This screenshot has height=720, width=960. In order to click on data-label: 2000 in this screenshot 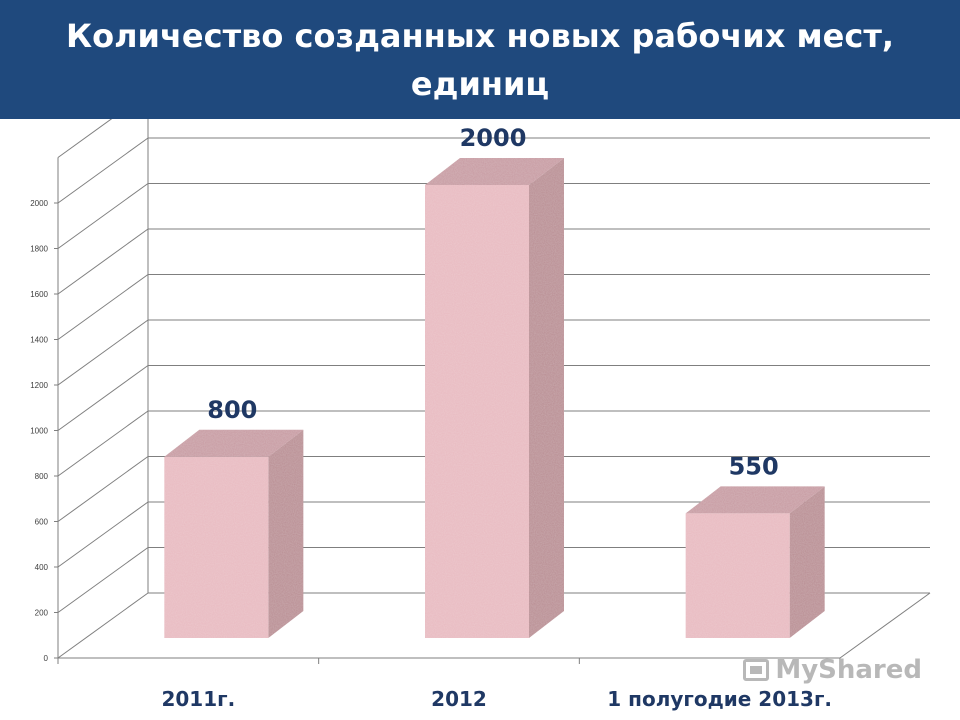, I will do `click(493, 138)`.